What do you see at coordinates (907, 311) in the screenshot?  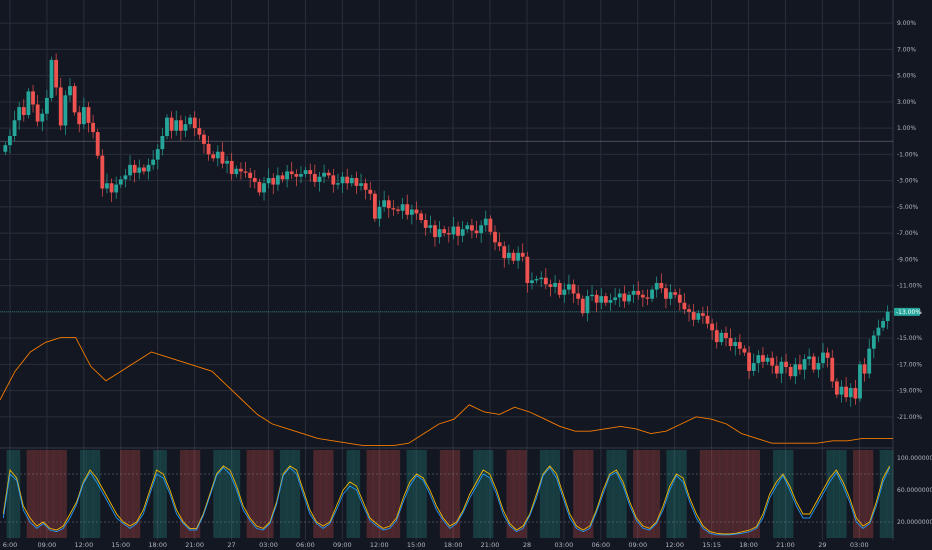 I see `last-value-badge` at bounding box center [907, 311].